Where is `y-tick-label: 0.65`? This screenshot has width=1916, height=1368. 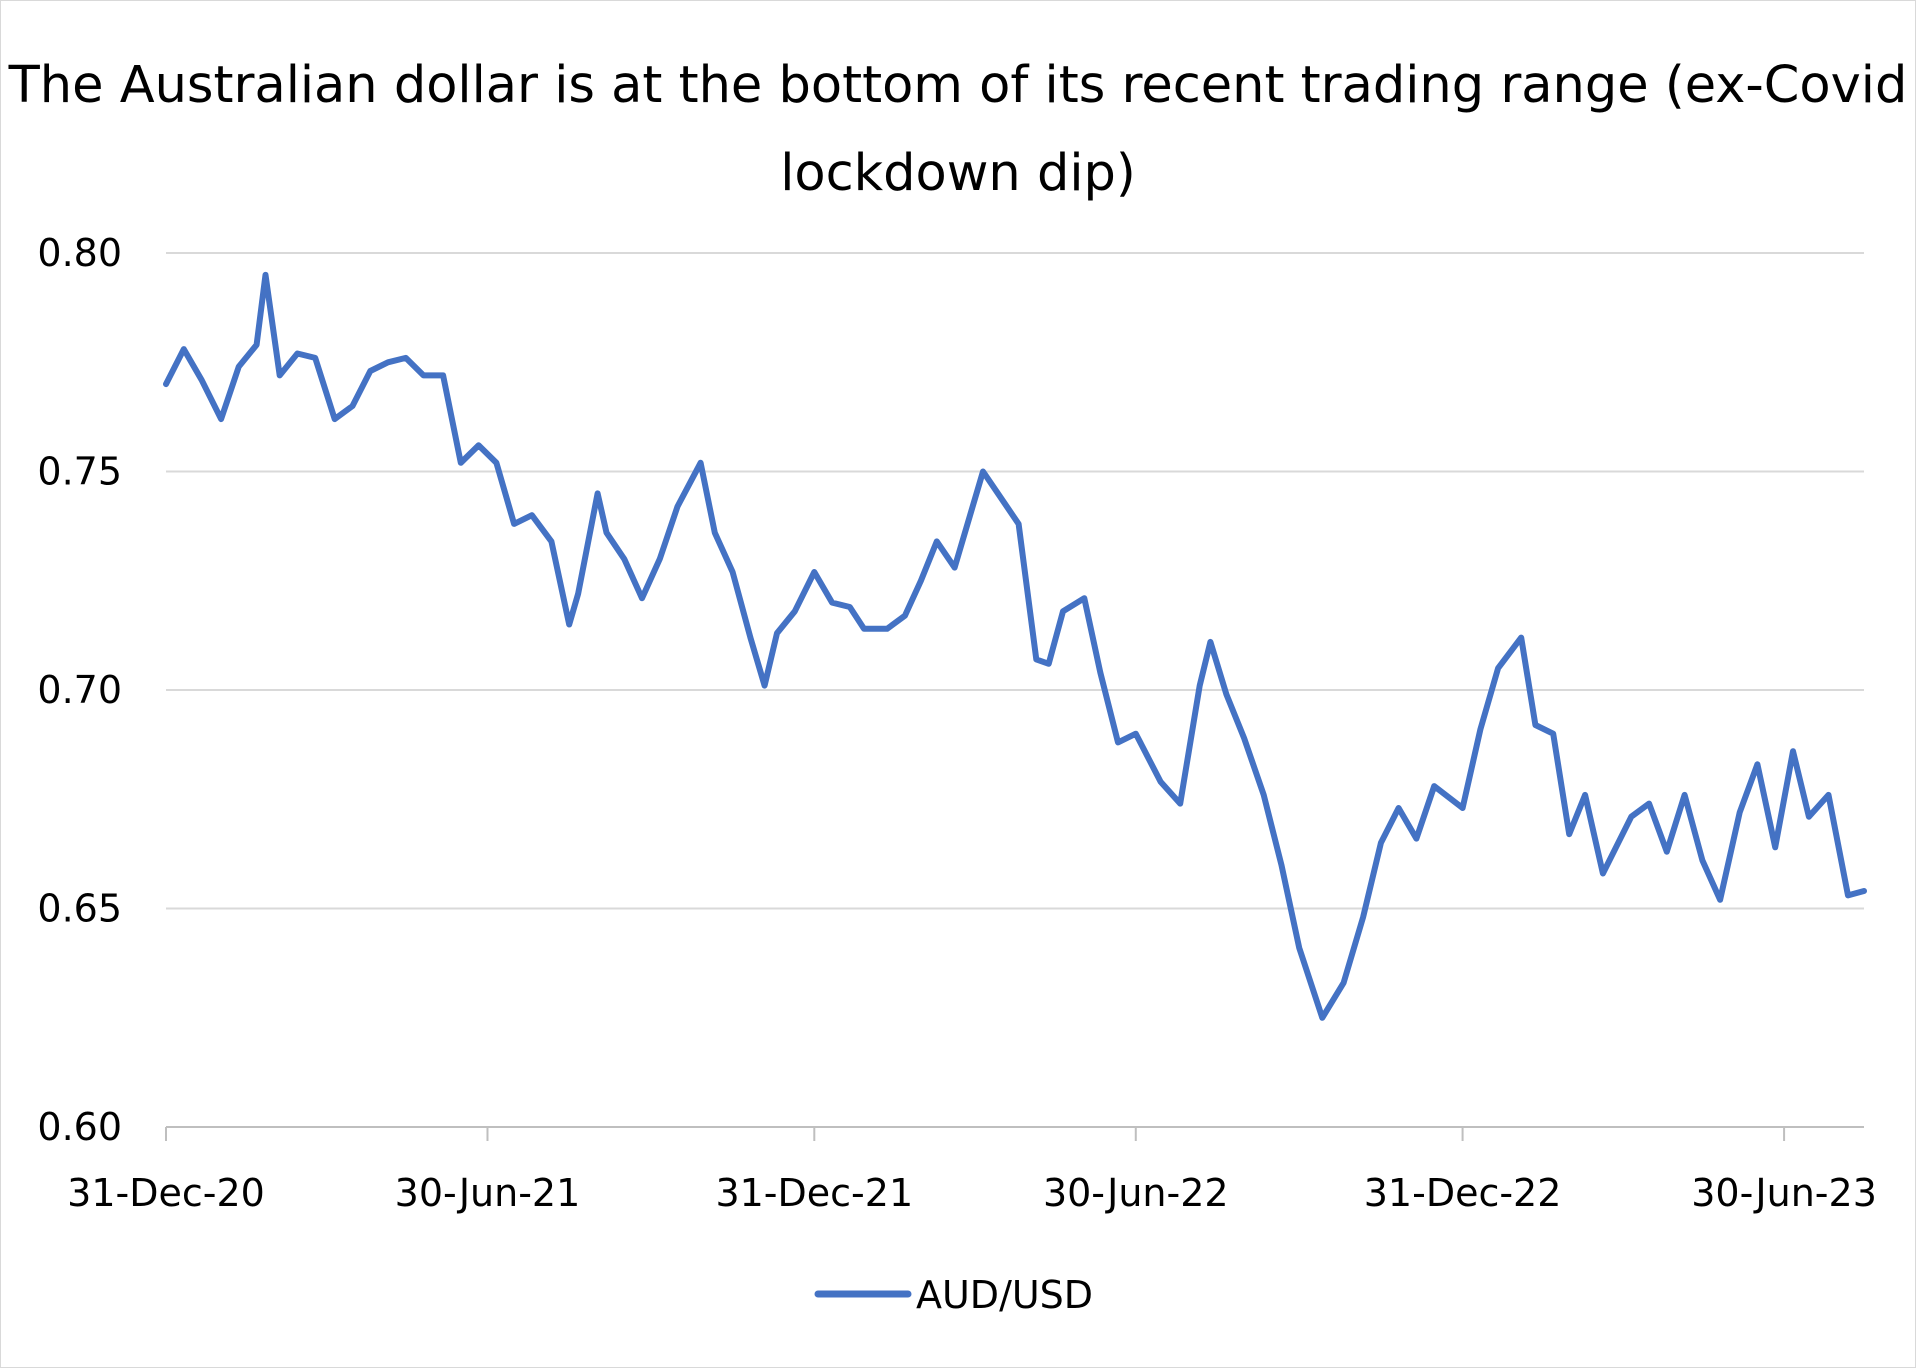 y-tick-label: 0.65 is located at coordinates (79, 909).